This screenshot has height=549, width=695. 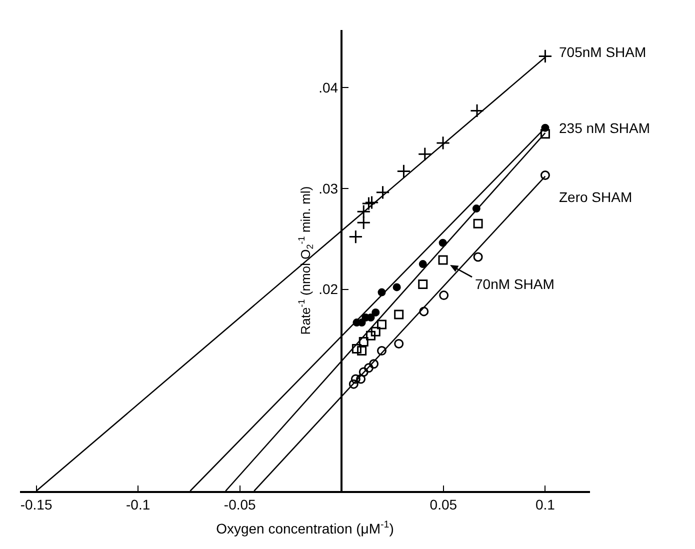 I want to click on series-label: Zero SHAM, so click(x=595, y=197).